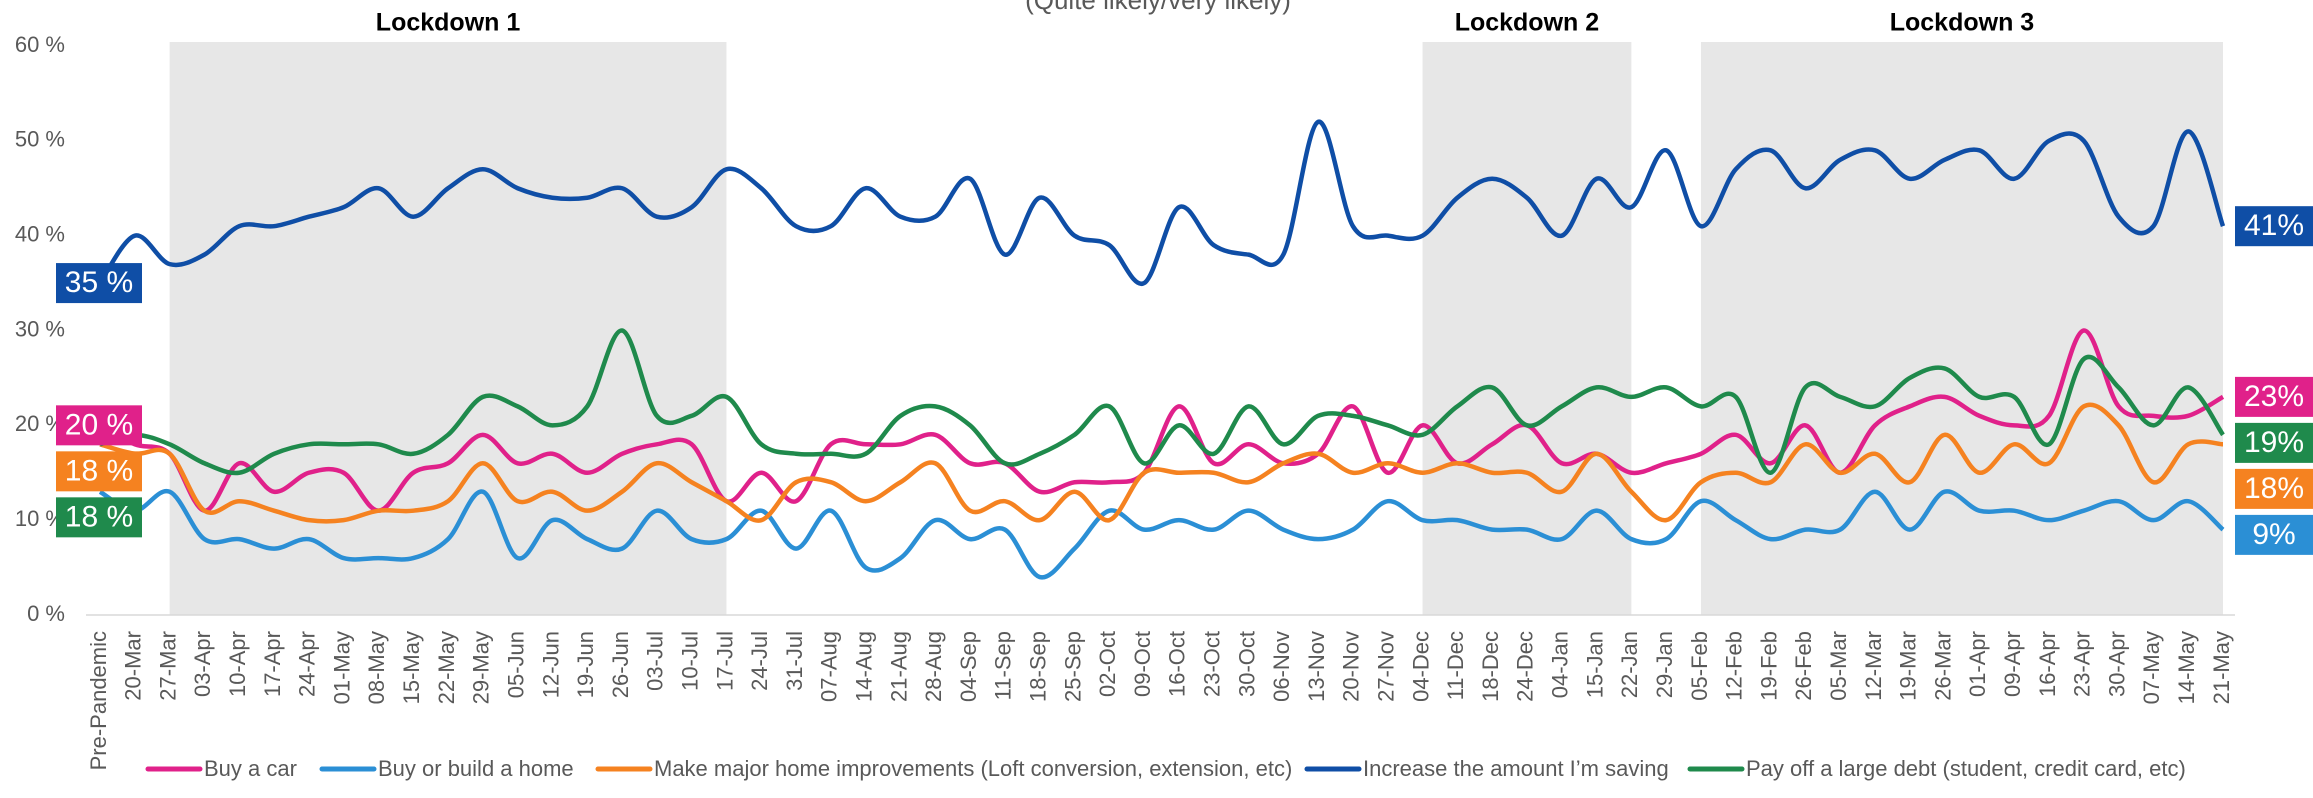 This screenshot has width=2313, height=798. Describe the element at coordinates (689, 661) in the screenshot. I see `x-tick-label: 10-Jul` at that location.